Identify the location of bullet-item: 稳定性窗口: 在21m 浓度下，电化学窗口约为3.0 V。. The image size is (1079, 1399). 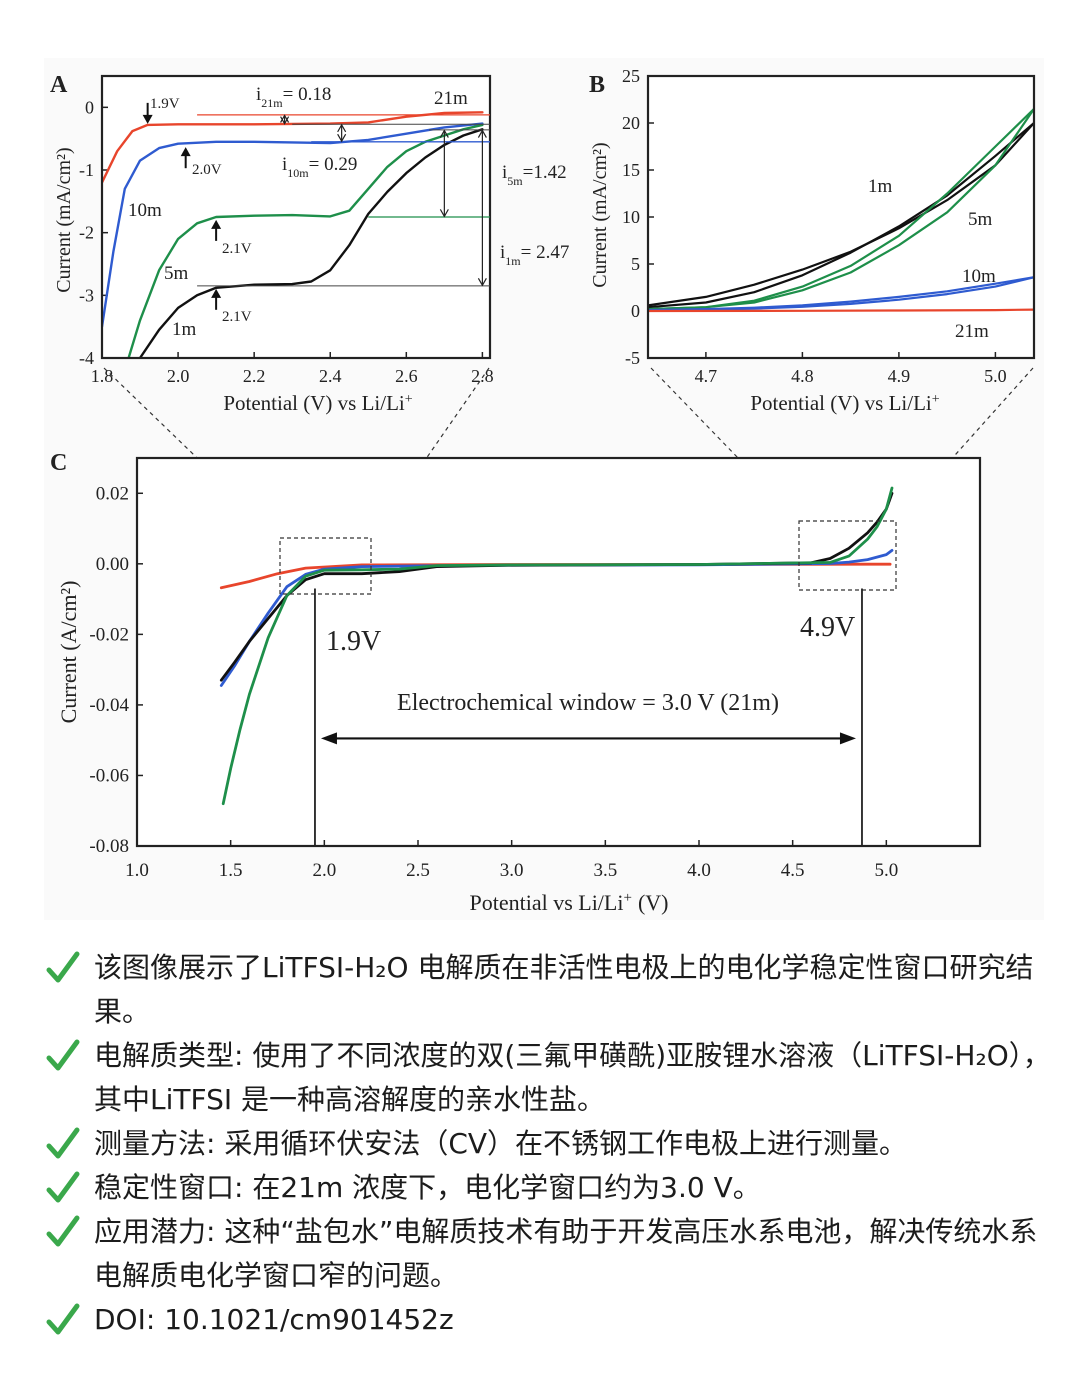
(551, 1188).